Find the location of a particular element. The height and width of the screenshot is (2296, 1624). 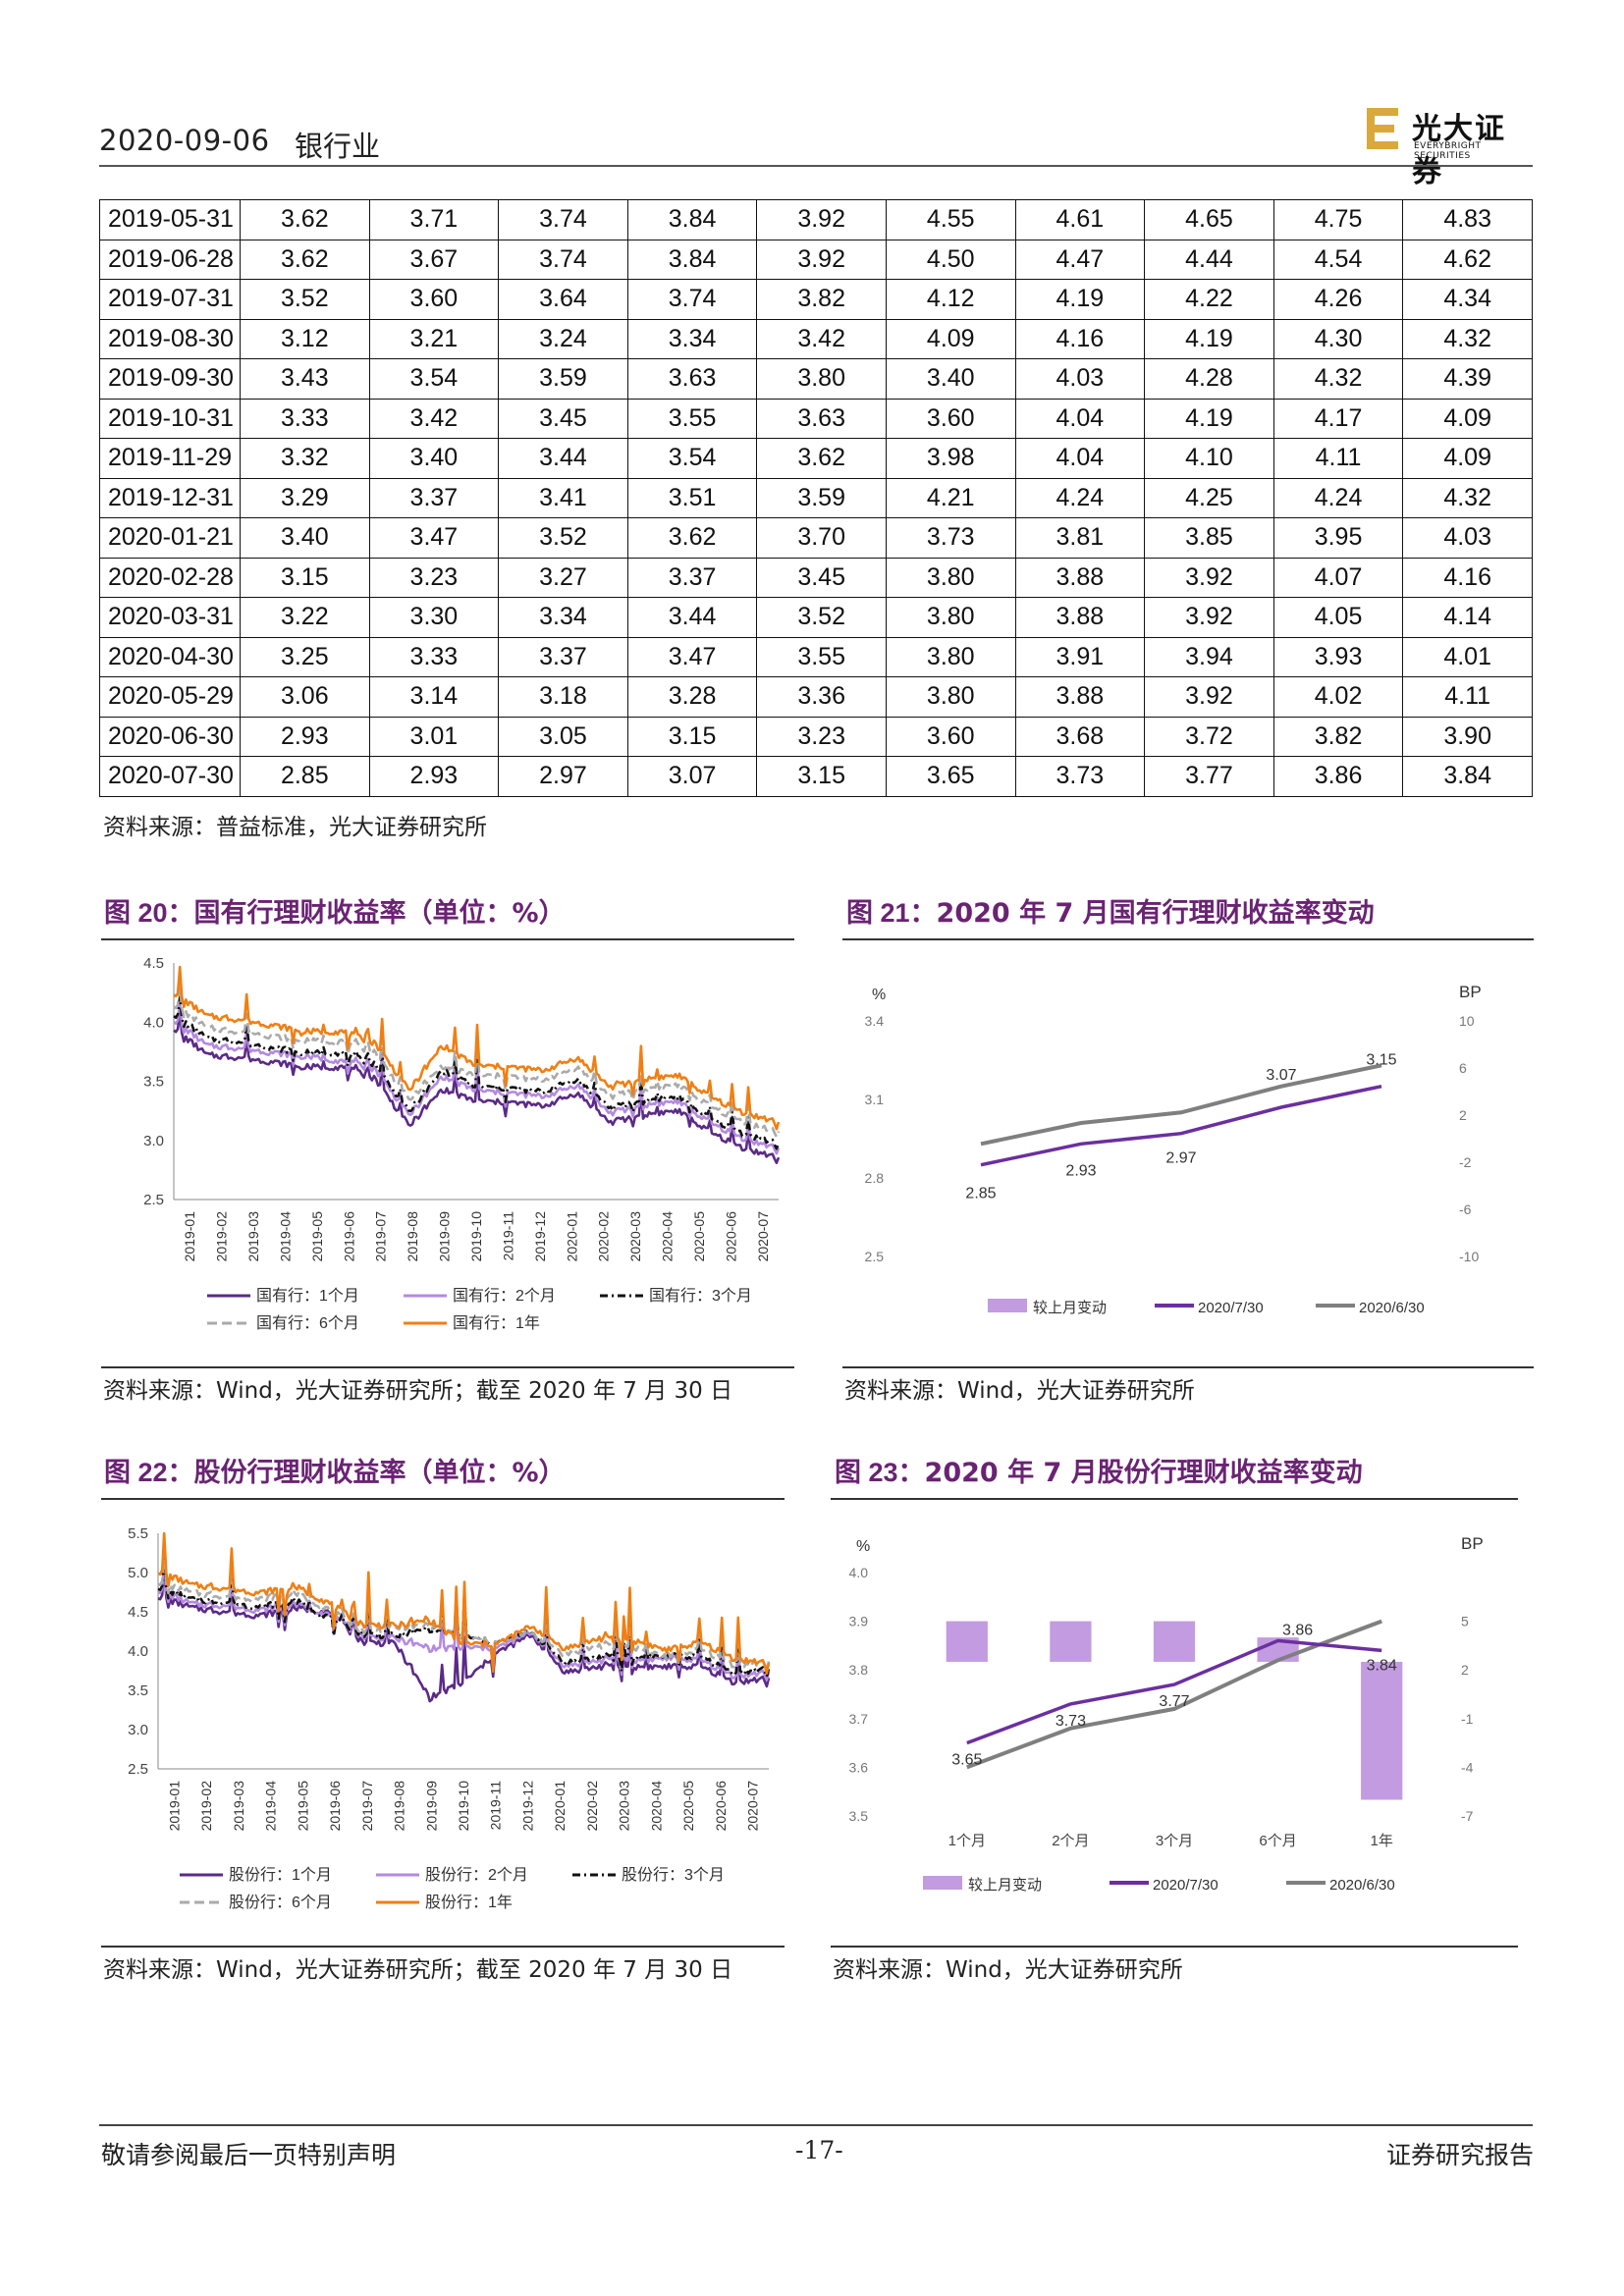

legend-label: 2020/7/30 is located at coordinates (1185, 1885).